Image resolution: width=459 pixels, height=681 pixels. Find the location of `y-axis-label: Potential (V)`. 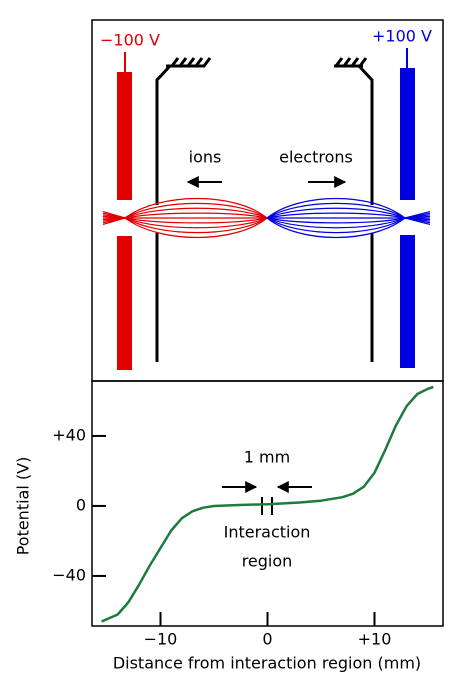

y-axis-label: Potential (V) is located at coordinates (23, 506).